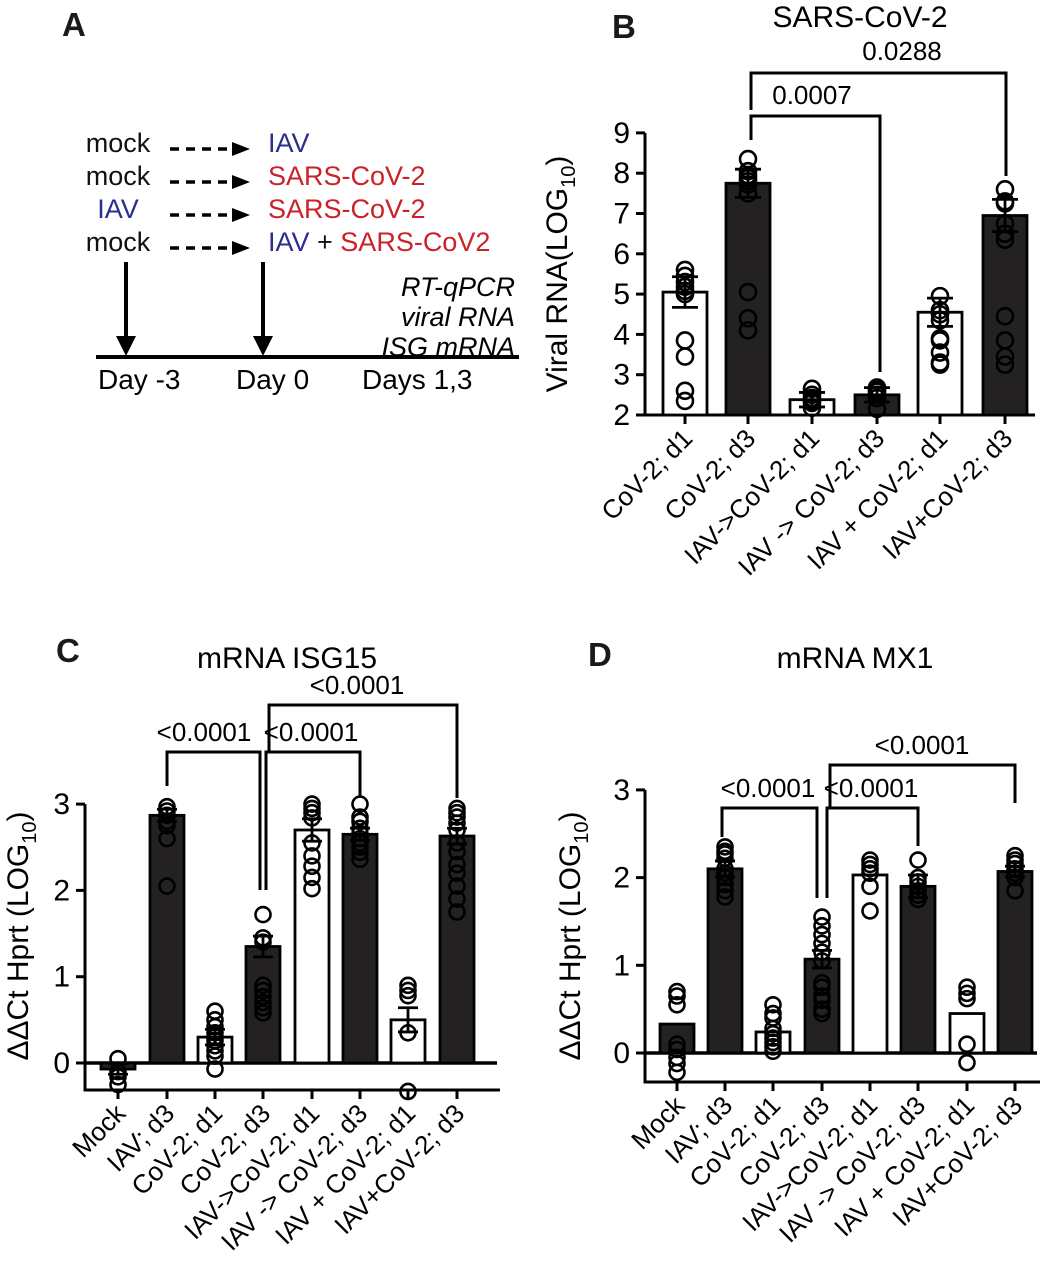  I want to click on assay-line: viral RNA, so click(457, 317).